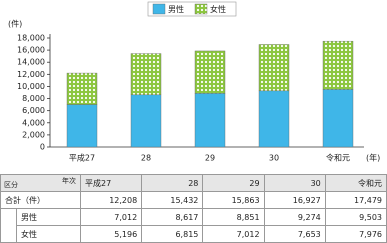 This screenshot has width=387, height=243. Describe the element at coordinates (210, 158) in the screenshot. I see `x-tick-label: 29` at that location.